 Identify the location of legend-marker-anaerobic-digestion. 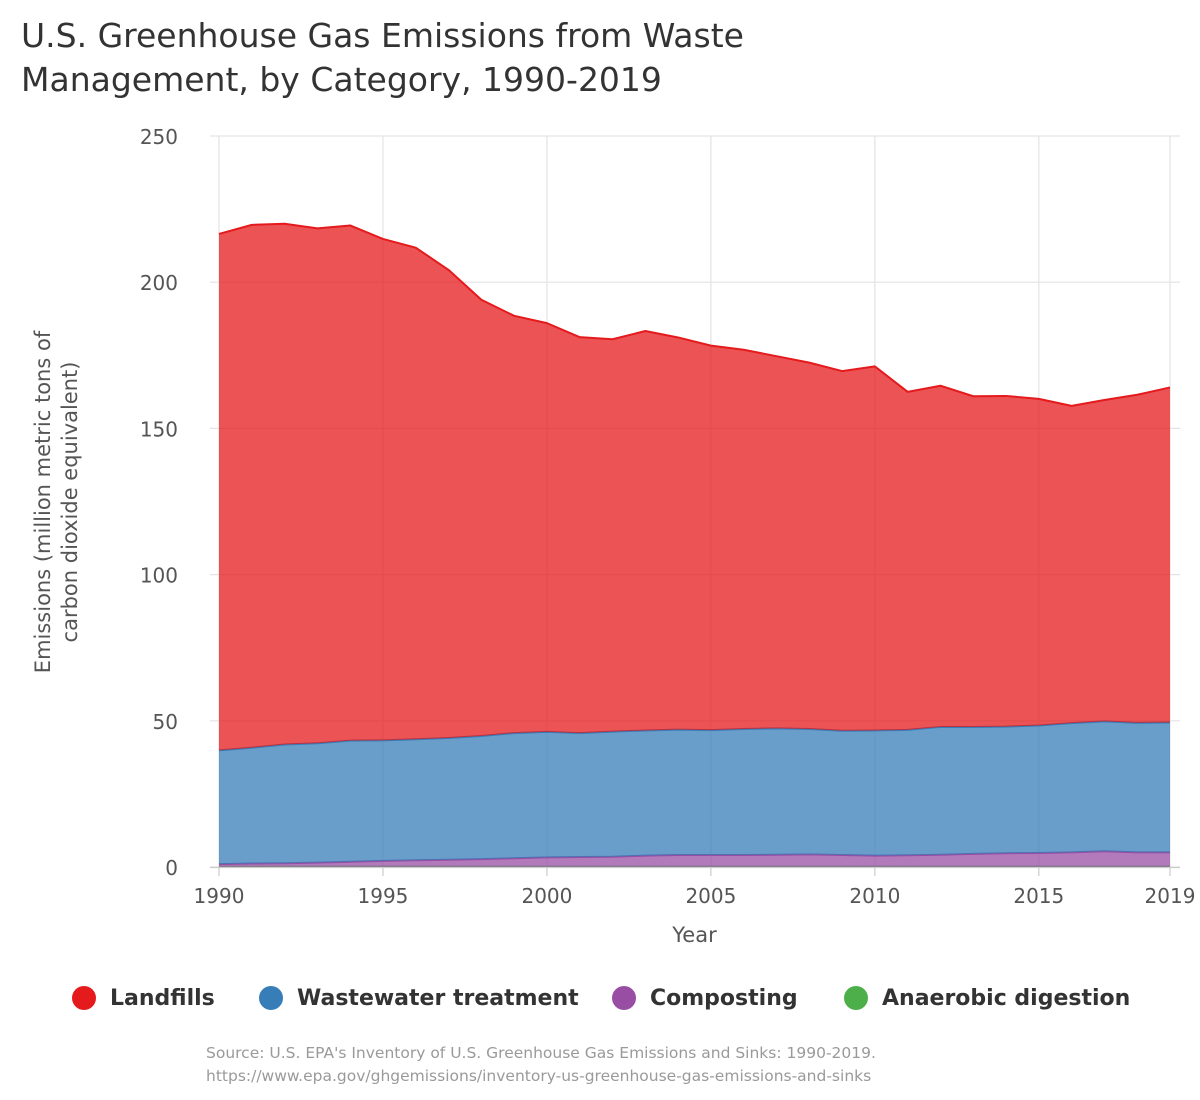
(856, 998).